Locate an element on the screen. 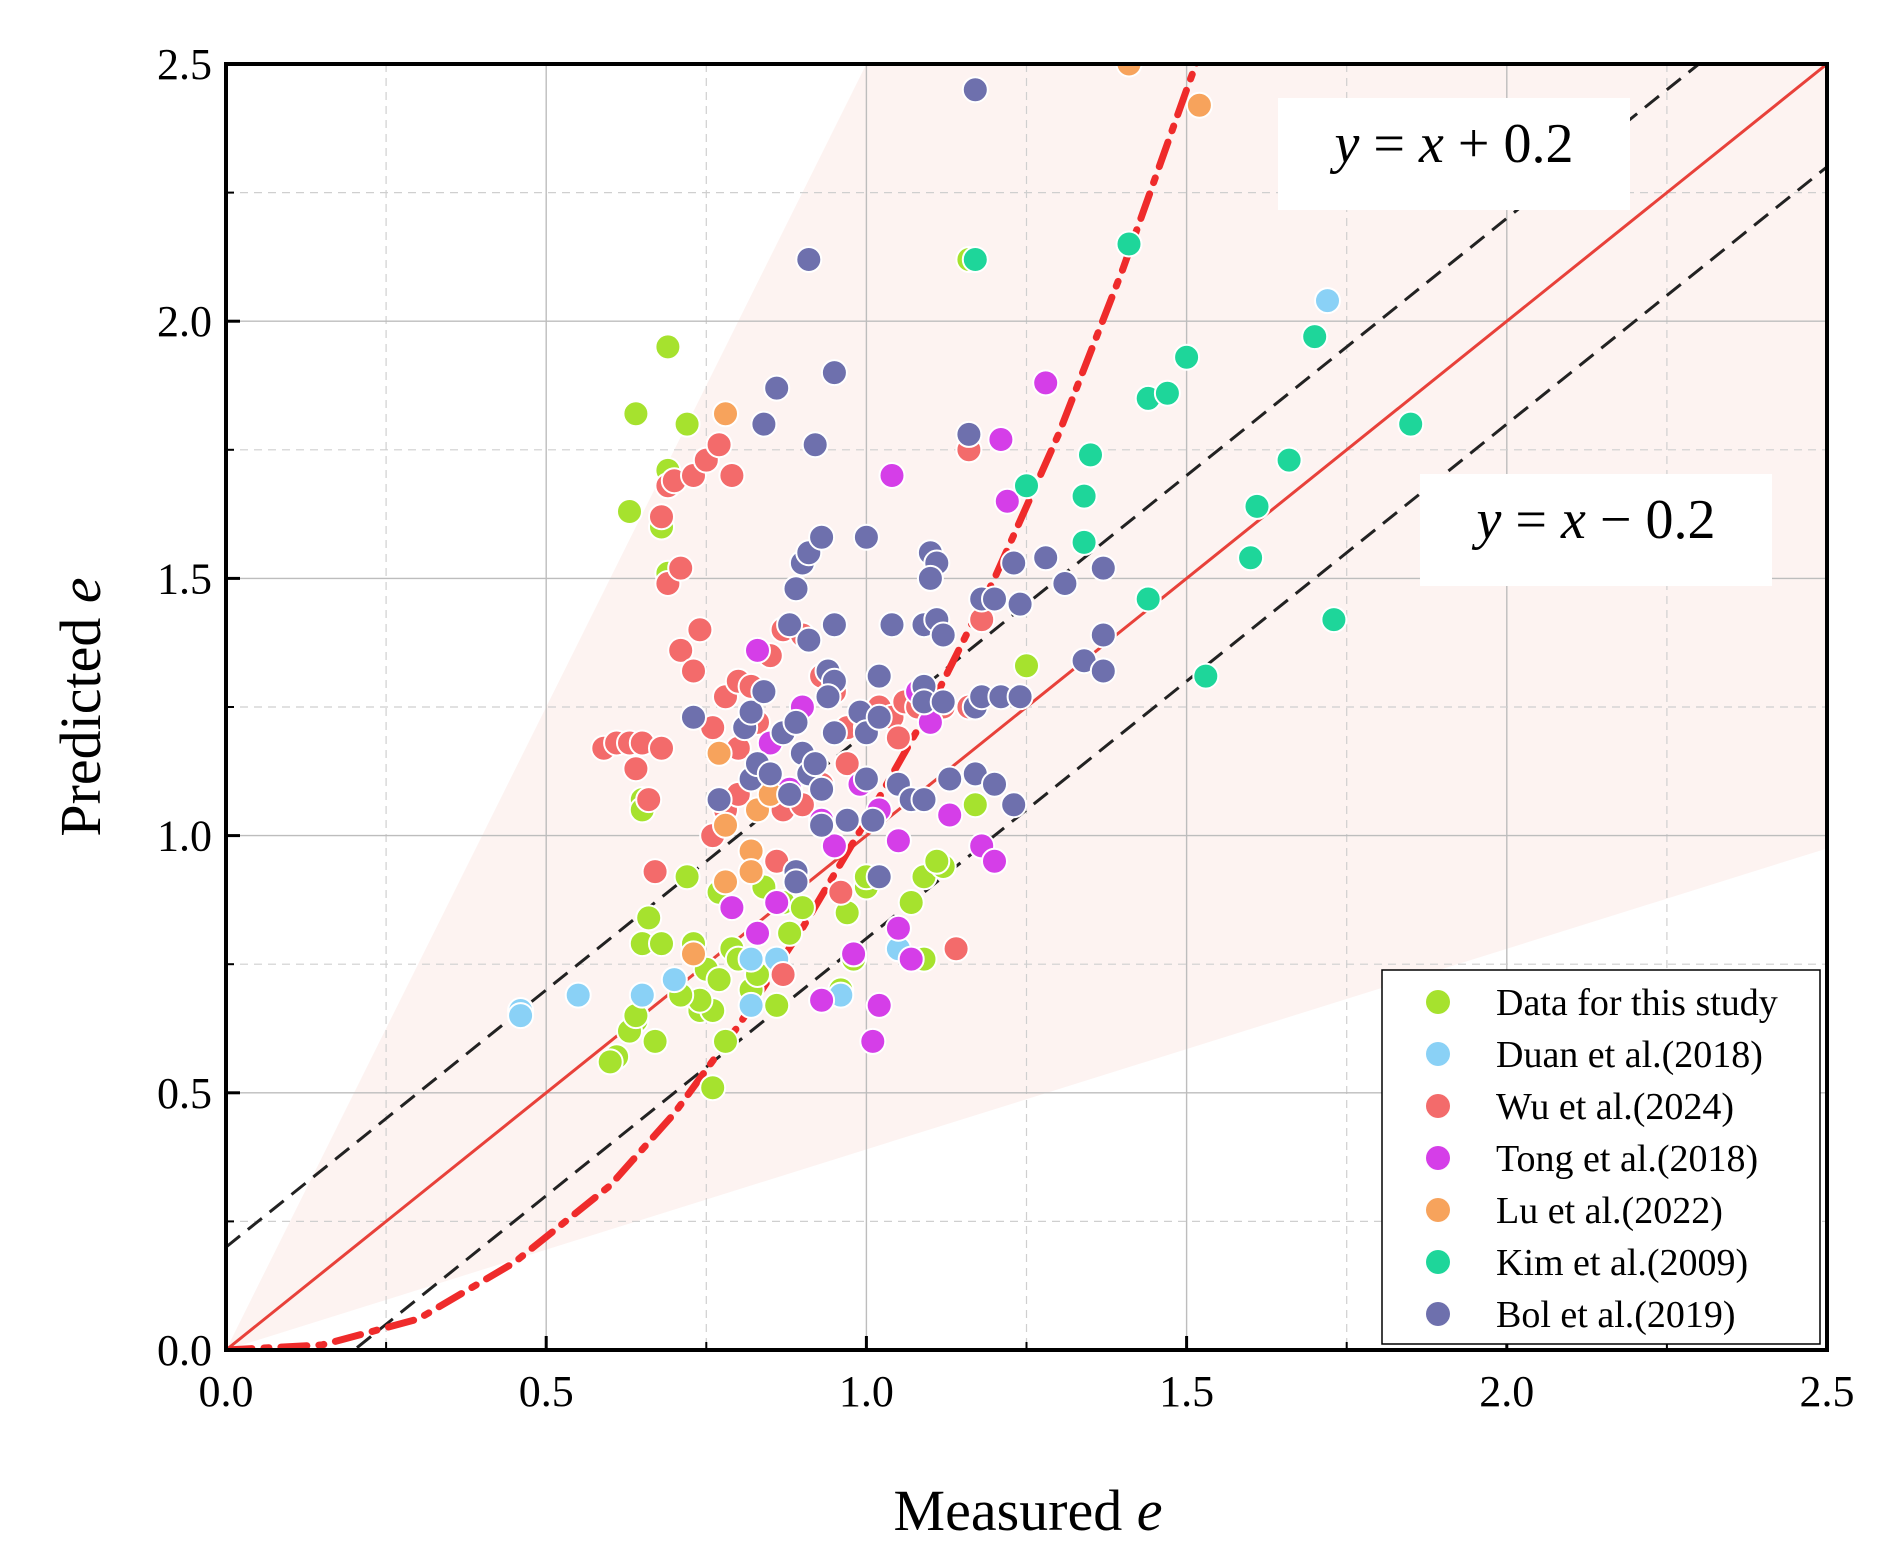 The image size is (1904, 1566). legend-label: Data for this study is located at coordinates (1637, 1003).